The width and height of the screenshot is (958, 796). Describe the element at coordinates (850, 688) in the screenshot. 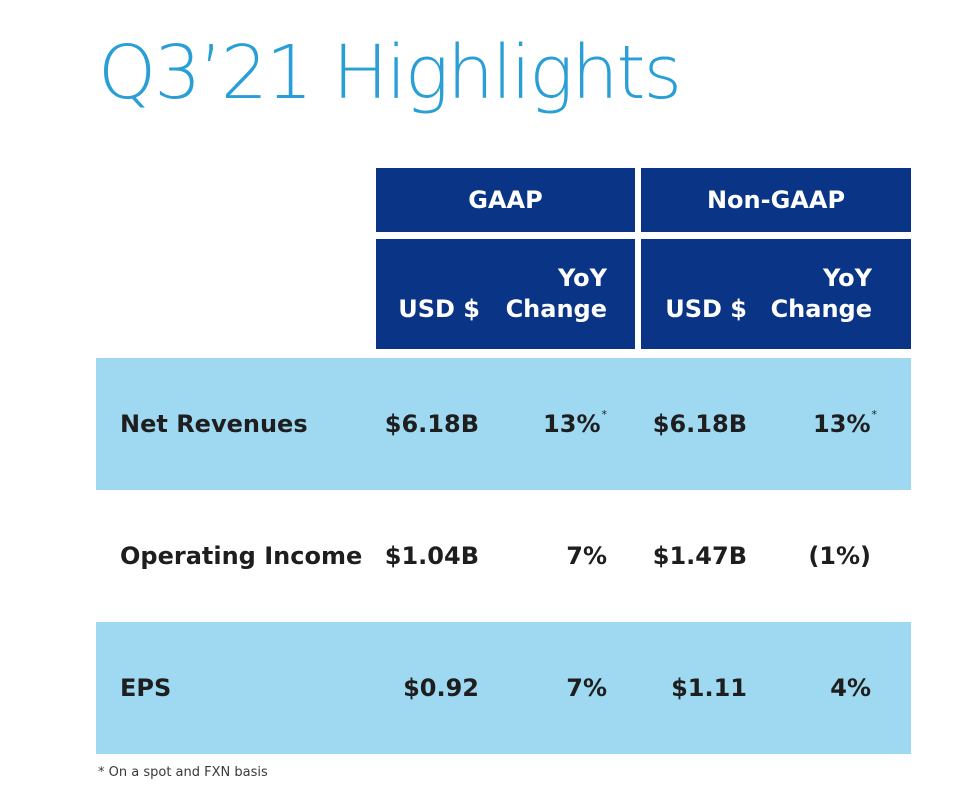

I see `non-gaap-yoy-value: 4%` at that location.